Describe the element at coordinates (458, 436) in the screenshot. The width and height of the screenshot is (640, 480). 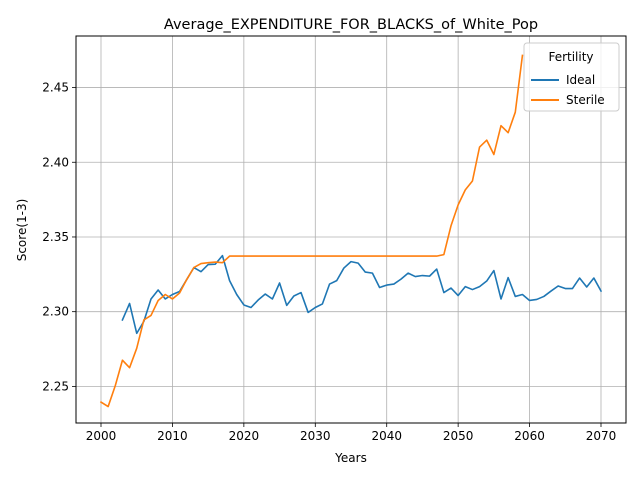
I see `x-tick-label: 2050` at that location.